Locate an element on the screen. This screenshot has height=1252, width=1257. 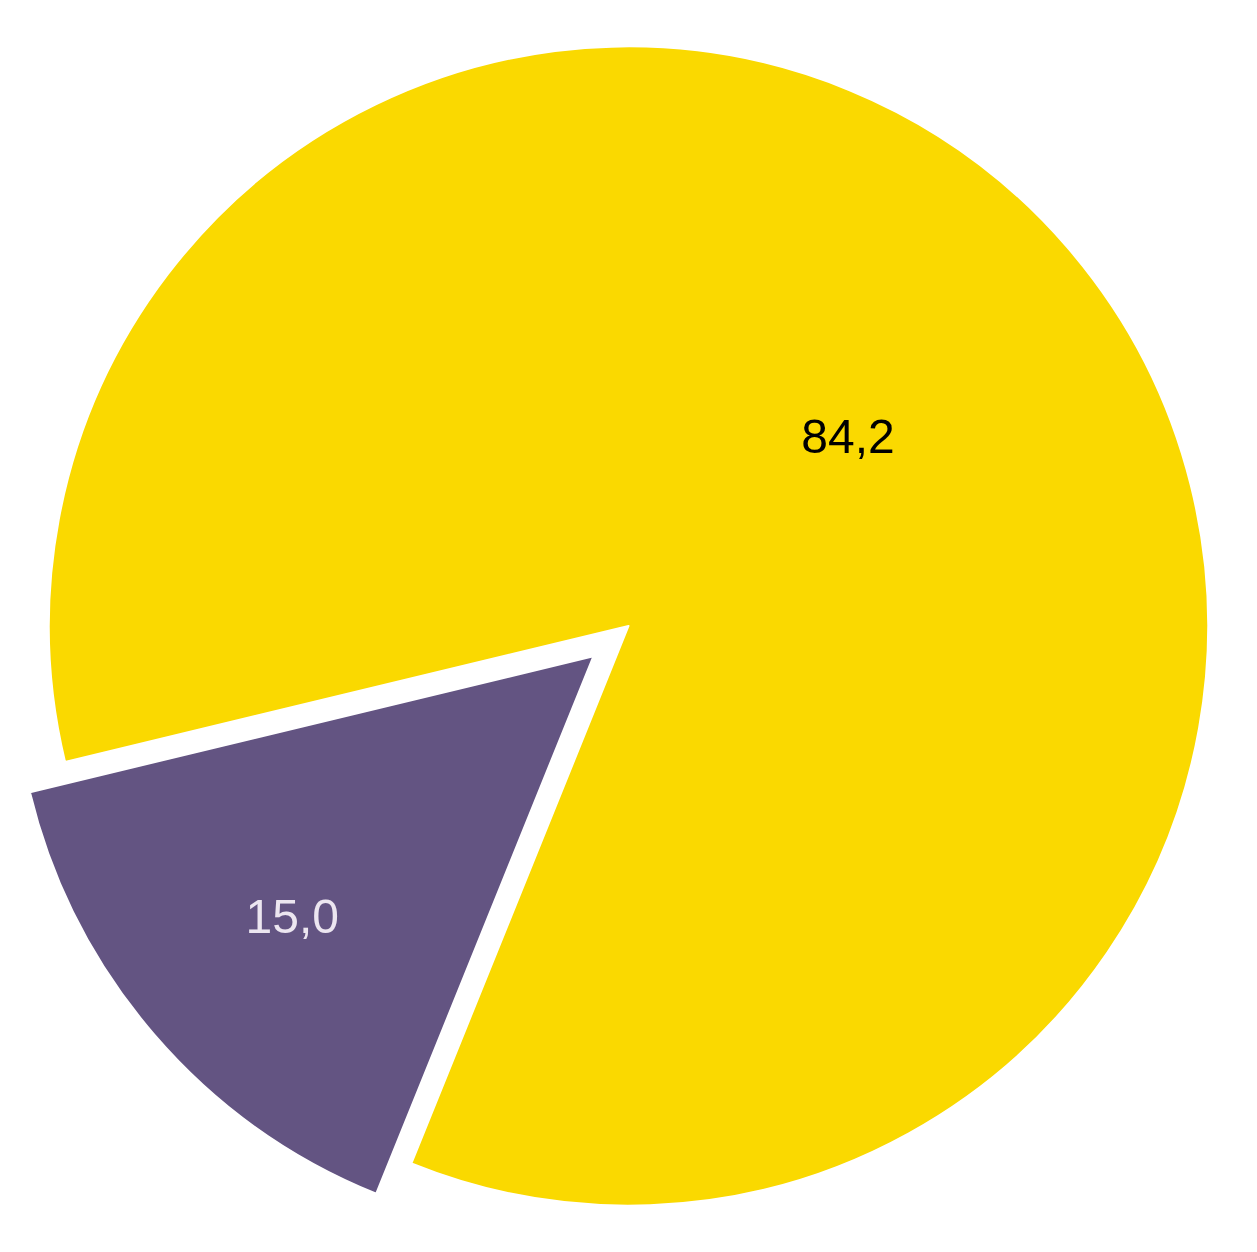
data-label: 84,2 is located at coordinates (848, 437).